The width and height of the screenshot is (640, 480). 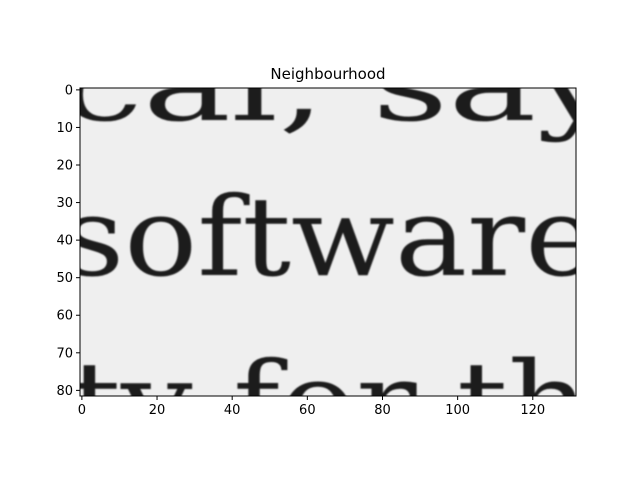 I want to click on y-tick-label: 20, so click(x=64, y=166).